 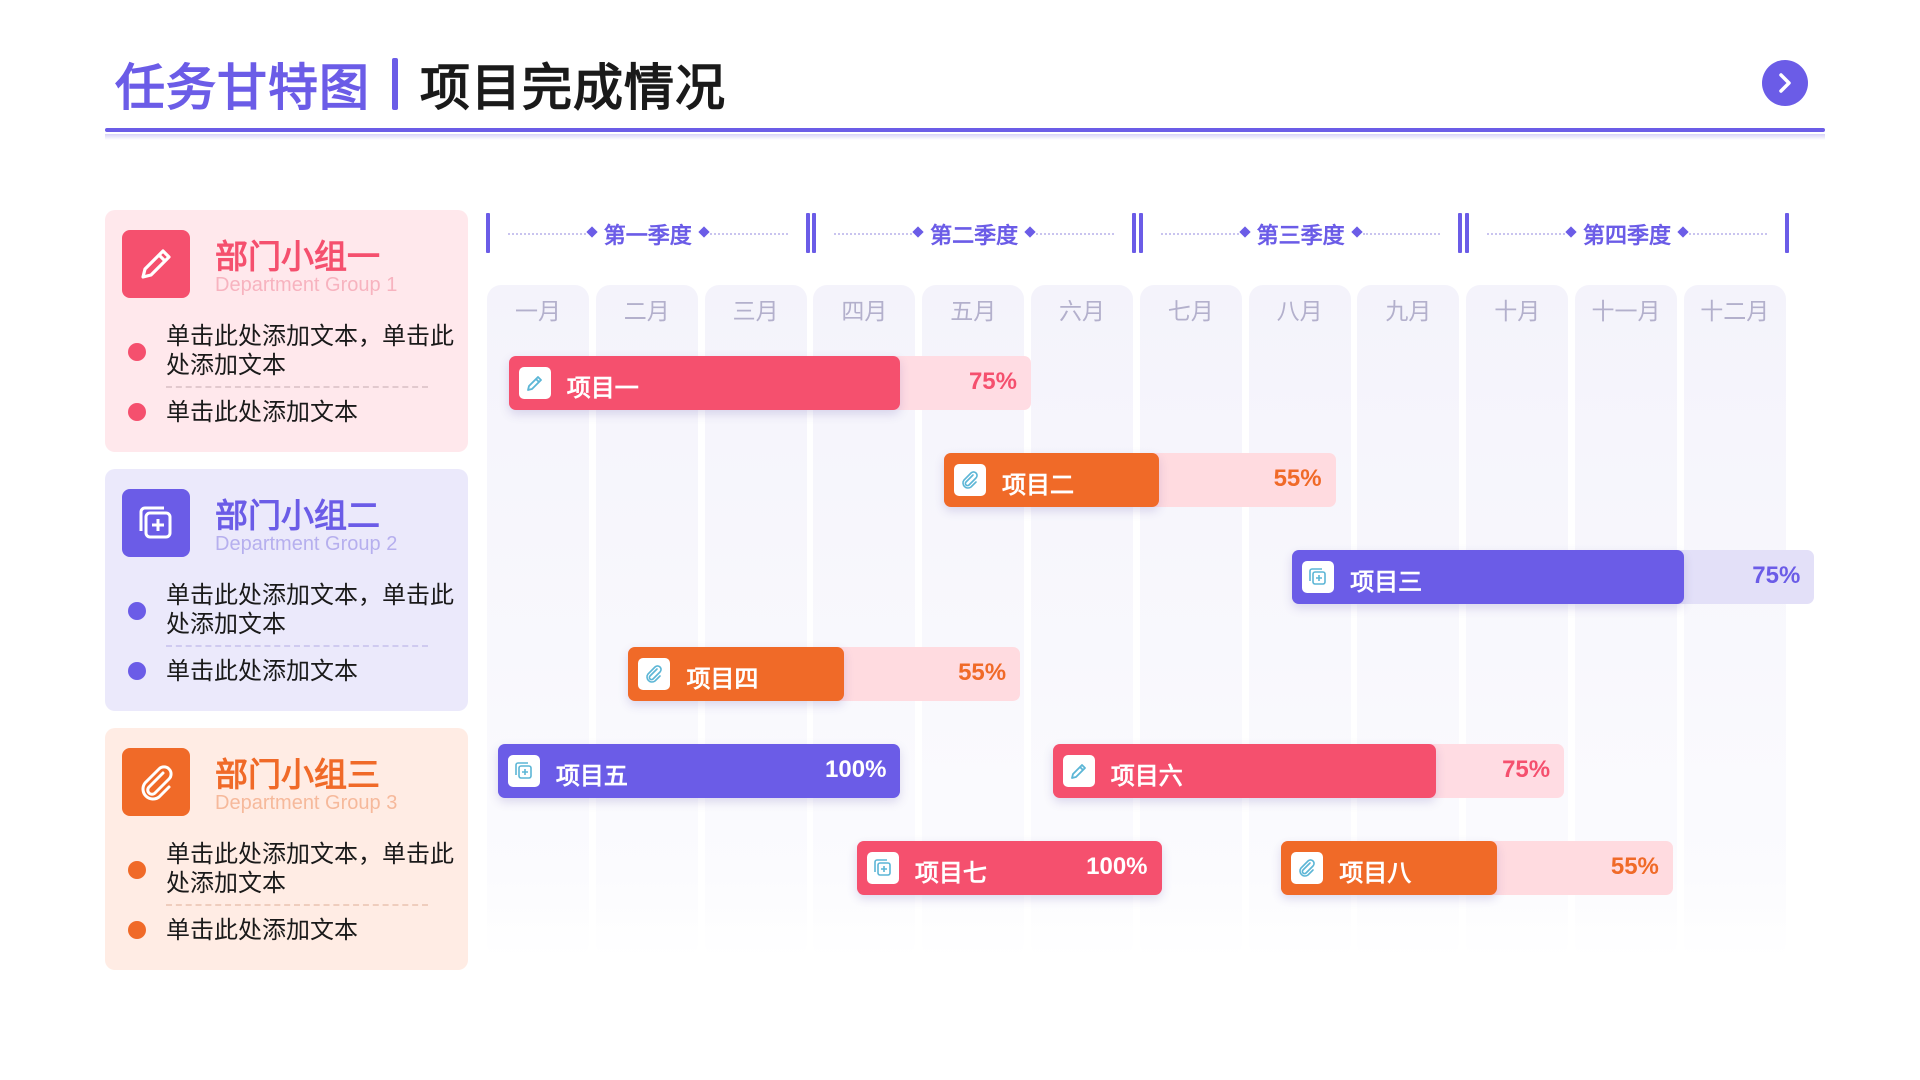 I want to click on group-title: 部门小组二, so click(x=297, y=515).